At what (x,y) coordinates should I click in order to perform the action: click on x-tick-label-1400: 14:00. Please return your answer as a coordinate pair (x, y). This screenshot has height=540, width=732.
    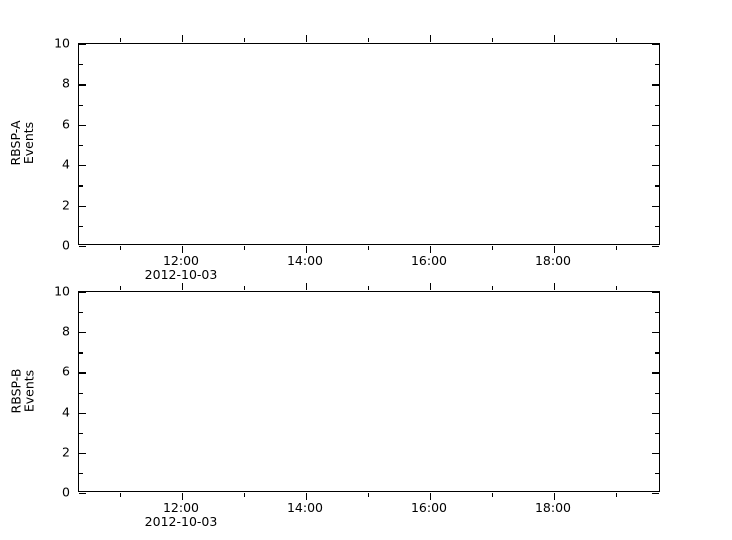
    Looking at the image, I should click on (305, 261).